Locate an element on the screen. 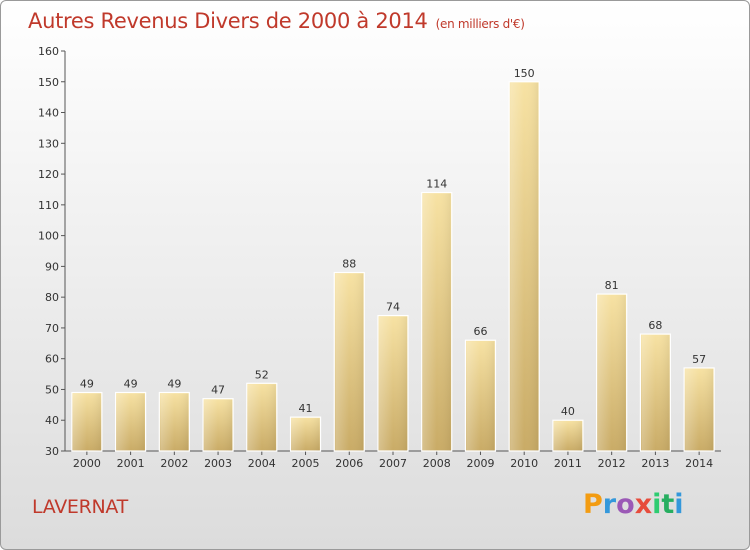 This screenshot has width=750, height=550. y-tick-label: 40 is located at coordinates (52, 420).